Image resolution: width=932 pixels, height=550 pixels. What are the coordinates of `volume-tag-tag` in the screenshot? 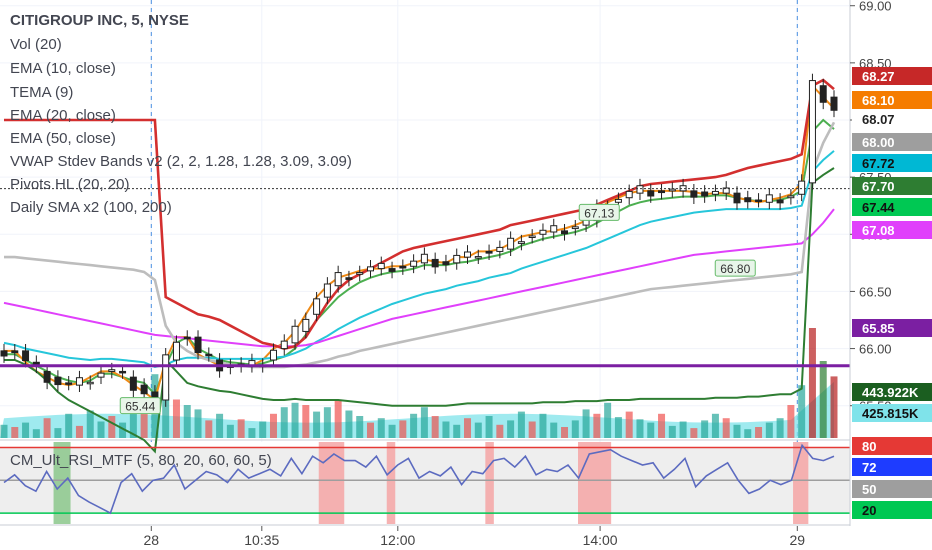 It's located at (892, 392).